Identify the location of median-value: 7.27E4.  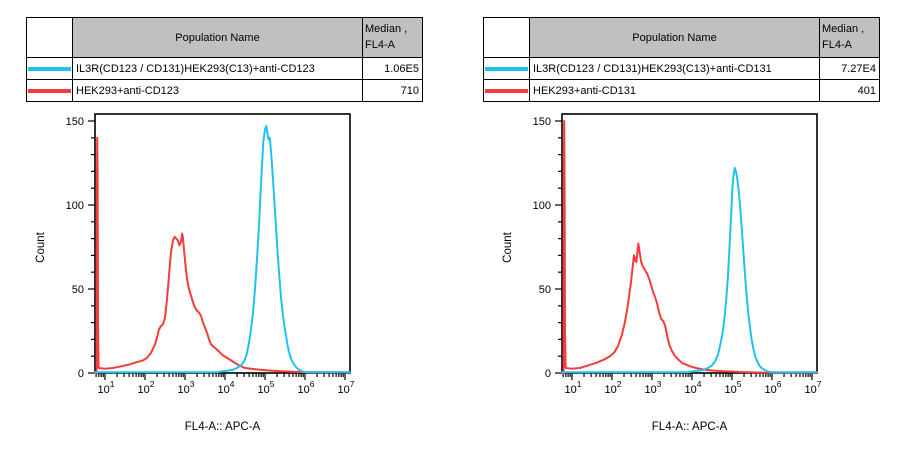
(849, 68).